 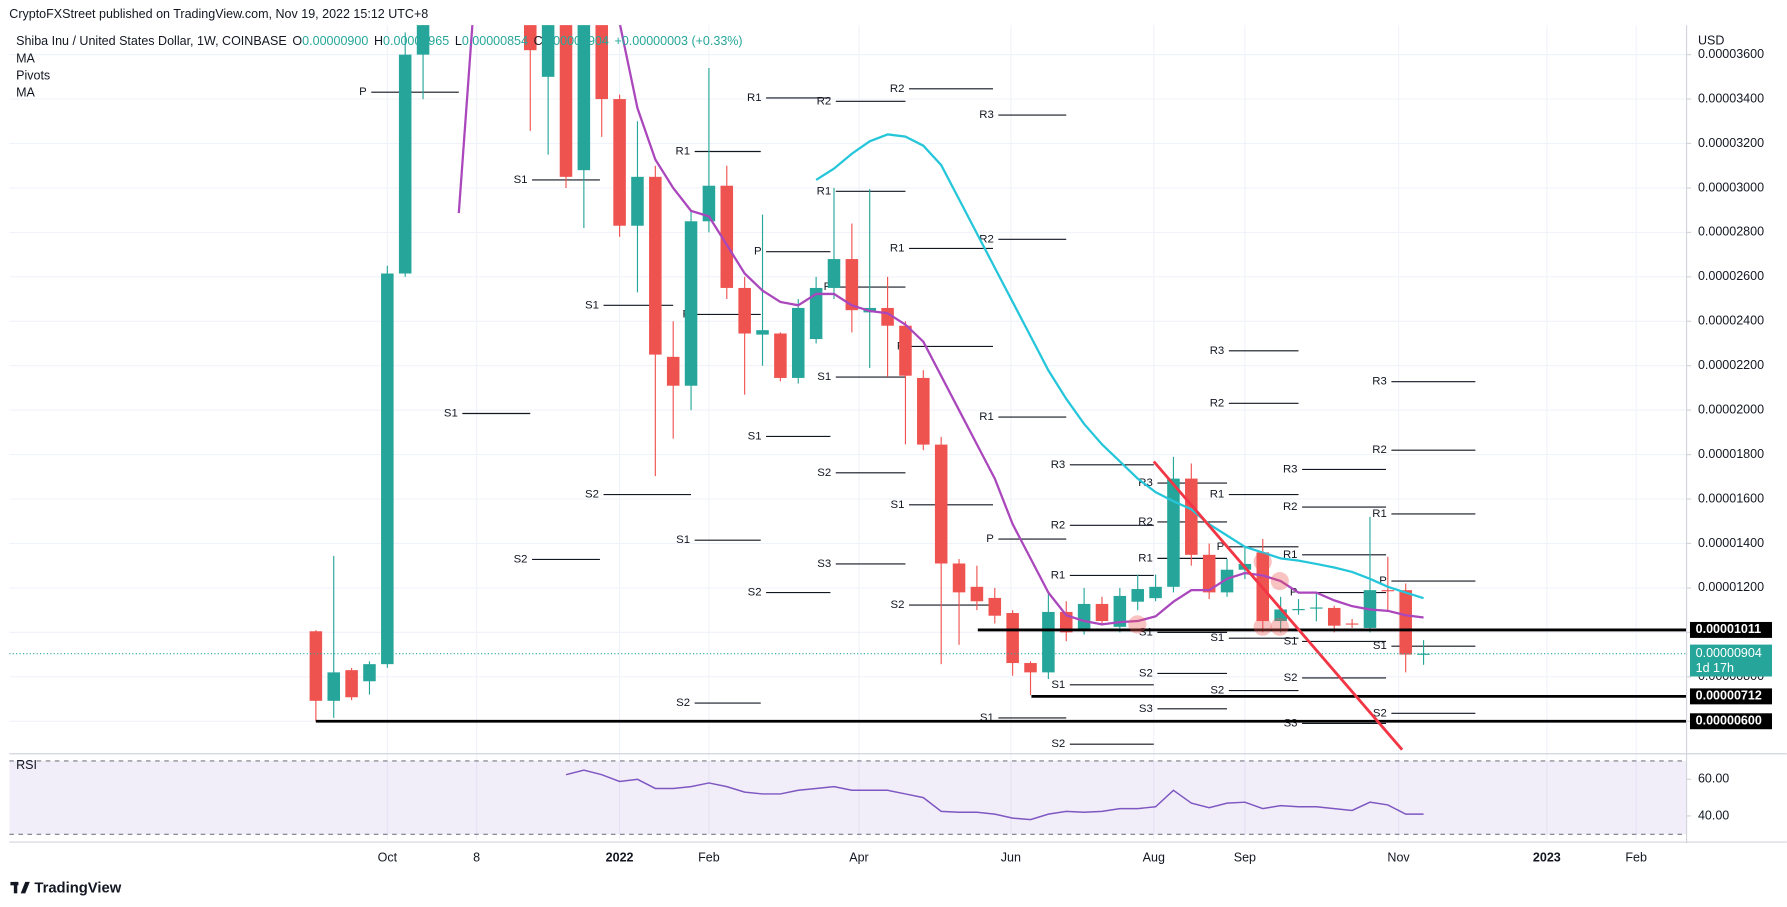 What do you see at coordinates (538, 41) in the screenshot?
I see `legend-key: C` at bounding box center [538, 41].